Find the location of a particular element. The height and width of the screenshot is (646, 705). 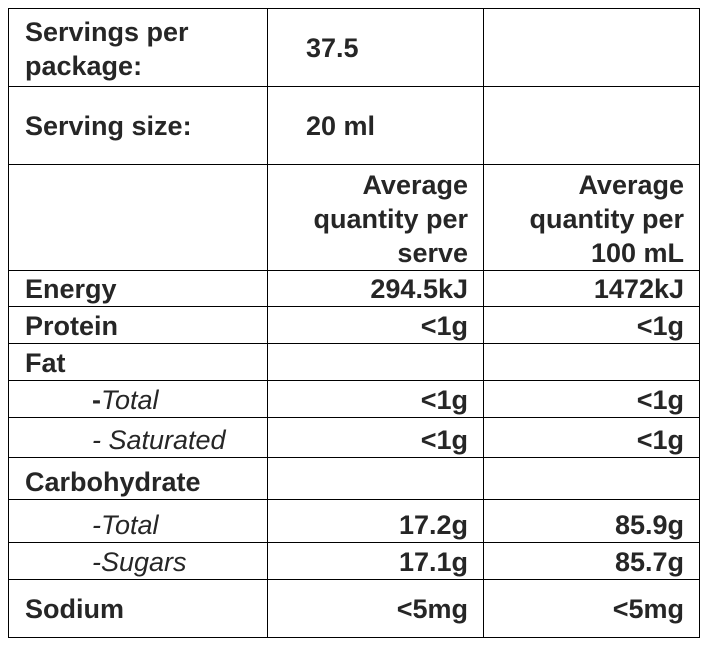

table-row: Protein <1g <1g is located at coordinates (354, 325).